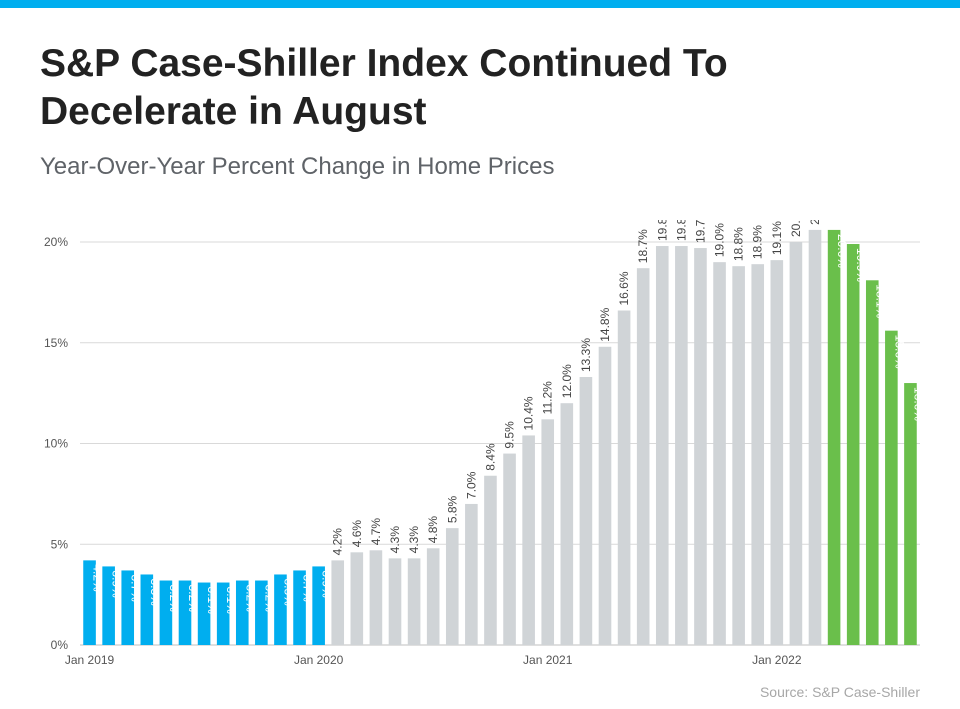  I want to click on data-label: 10.4%, so click(529, 413).